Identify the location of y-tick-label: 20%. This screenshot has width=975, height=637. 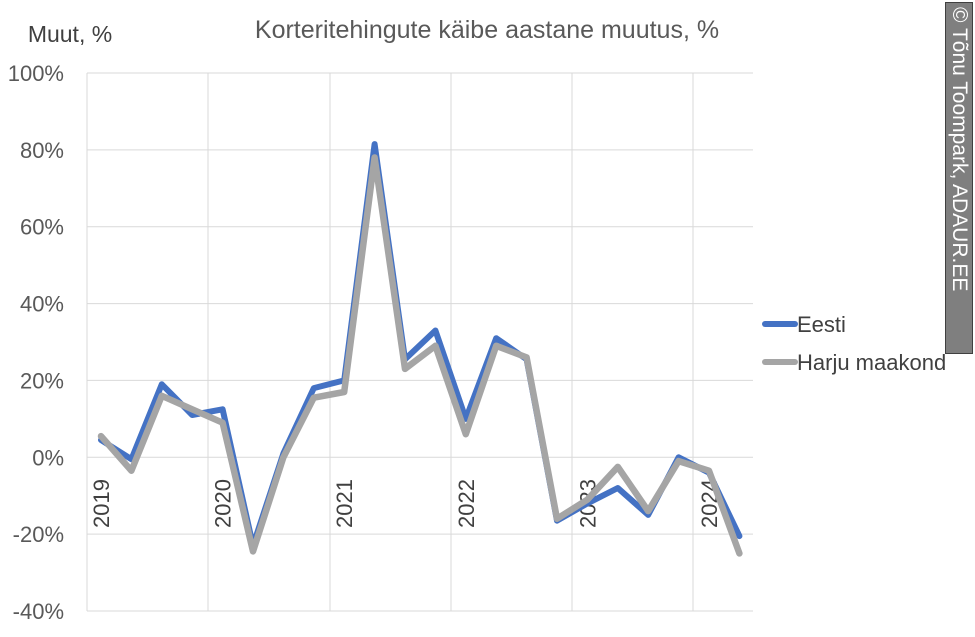
(42, 380).